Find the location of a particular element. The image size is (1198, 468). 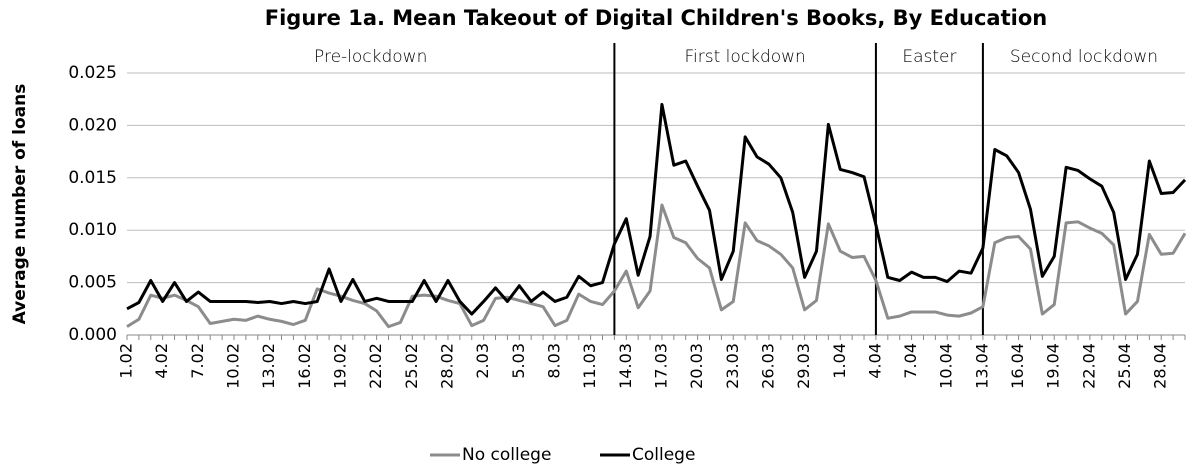

x-tick-label: 19.02 is located at coordinates (339, 366).